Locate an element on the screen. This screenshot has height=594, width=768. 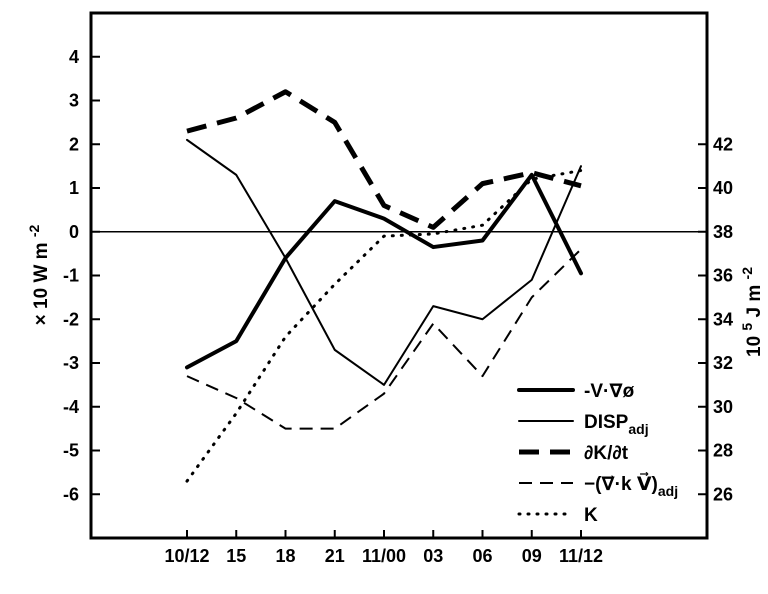
legend-label-3: −(∇⃗·k V⃗)adj is located at coordinates (631, 485).